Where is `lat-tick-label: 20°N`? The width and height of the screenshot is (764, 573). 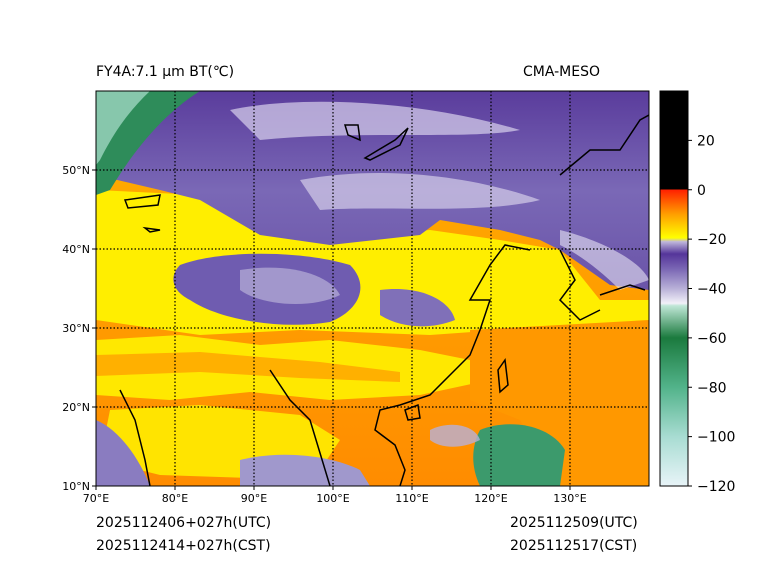
lat-tick-label: 20°N is located at coordinates (76, 407).